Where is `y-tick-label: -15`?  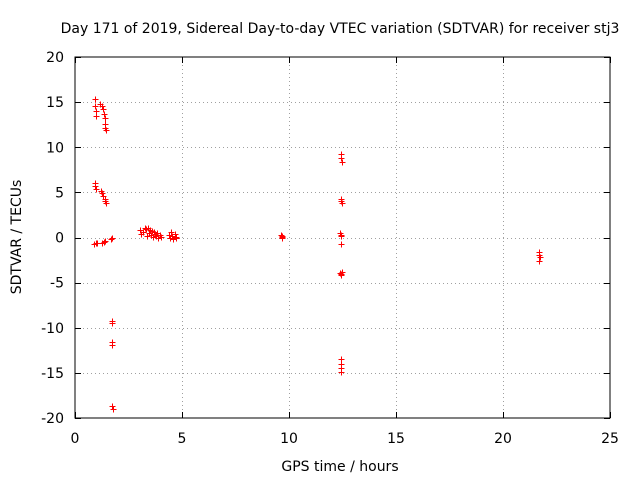 y-tick-label: -15 is located at coordinates (52, 374).